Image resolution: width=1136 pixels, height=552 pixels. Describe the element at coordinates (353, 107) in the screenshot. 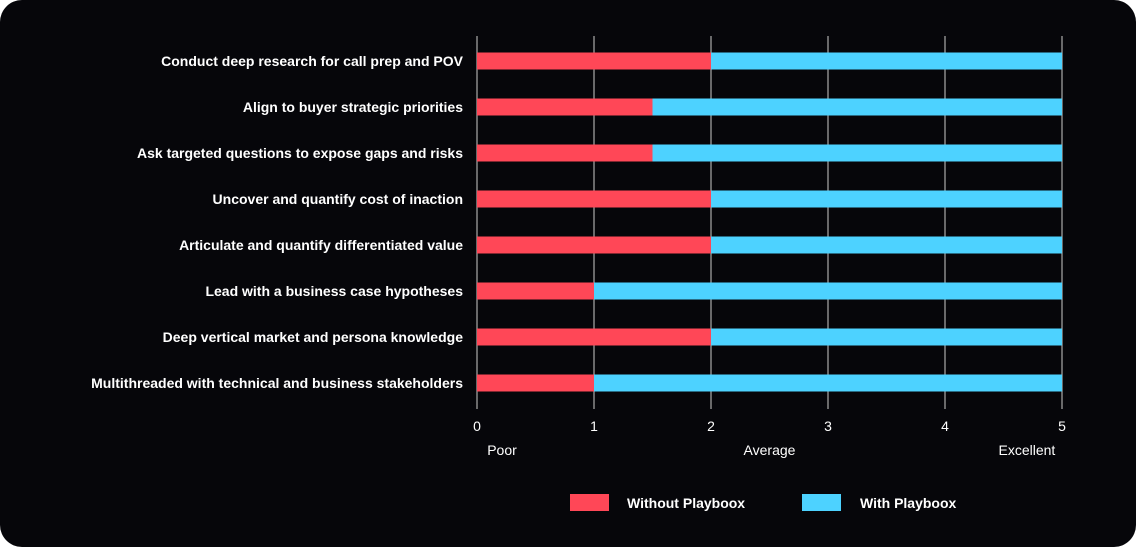

I see `category-label: Align to buyer strategic priorities` at that location.